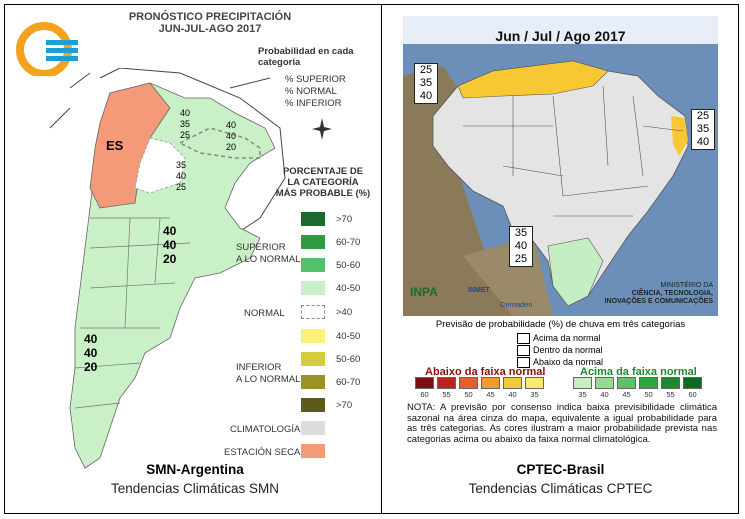 The width and height of the screenshot is (745, 519). What do you see at coordinates (703, 142) in the screenshot?
I see `box-ne-3: 40` at bounding box center [703, 142].